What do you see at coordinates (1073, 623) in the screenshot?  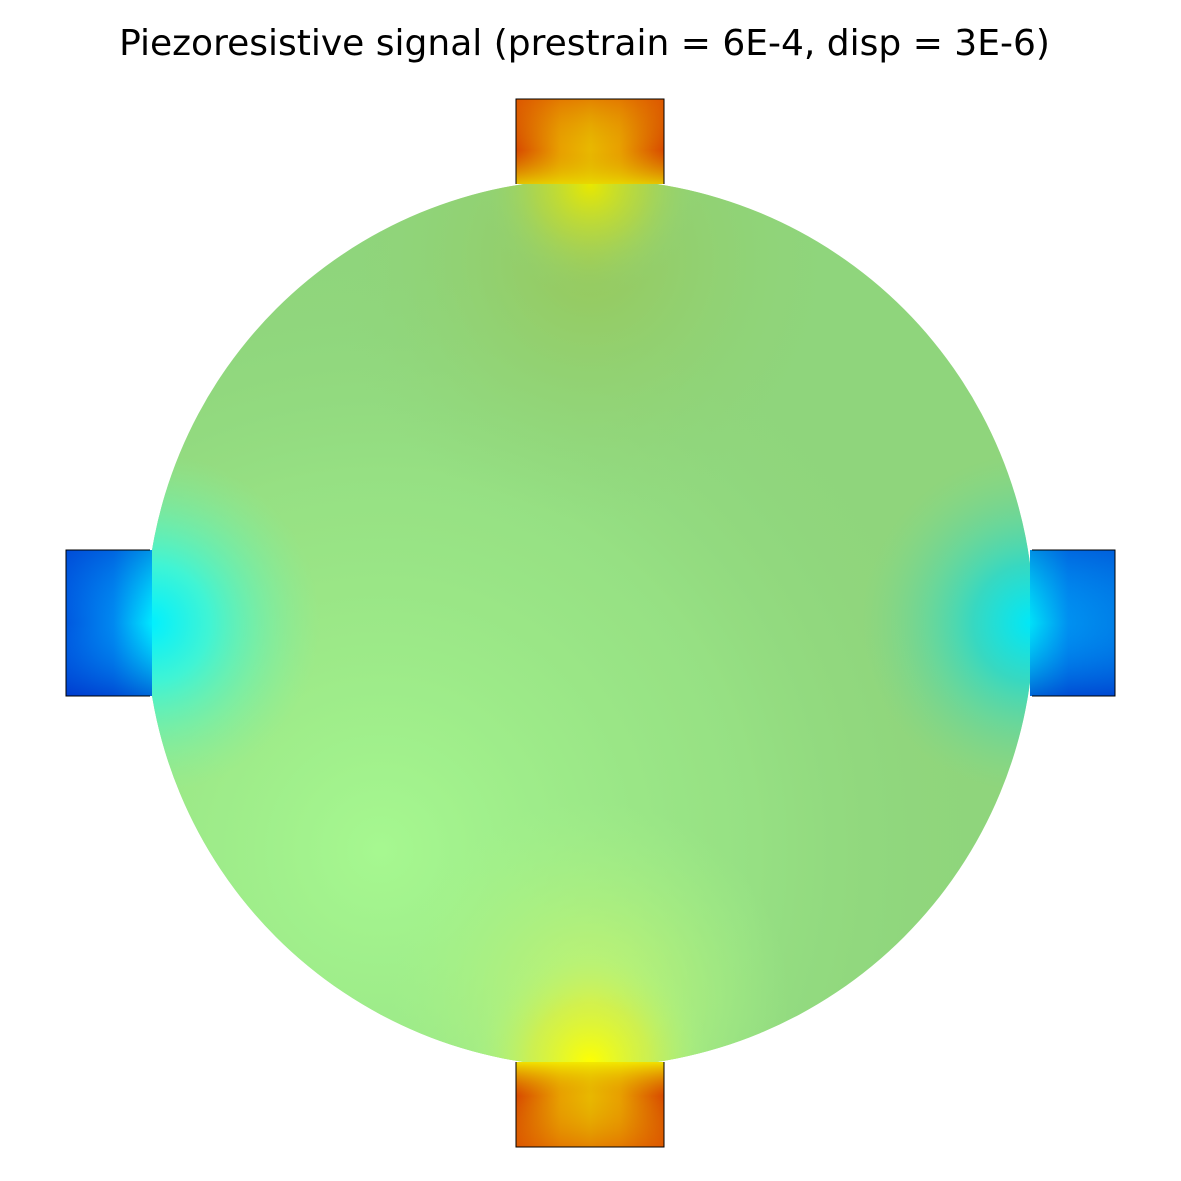 I see `contact-right` at bounding box center [1073, 623].